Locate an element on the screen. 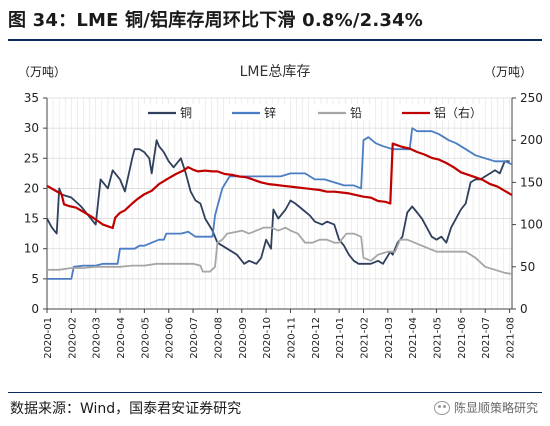 This screenshot has height=426, width=550. right-axis-tick-label: 50 is located at coordinates (527, 267).